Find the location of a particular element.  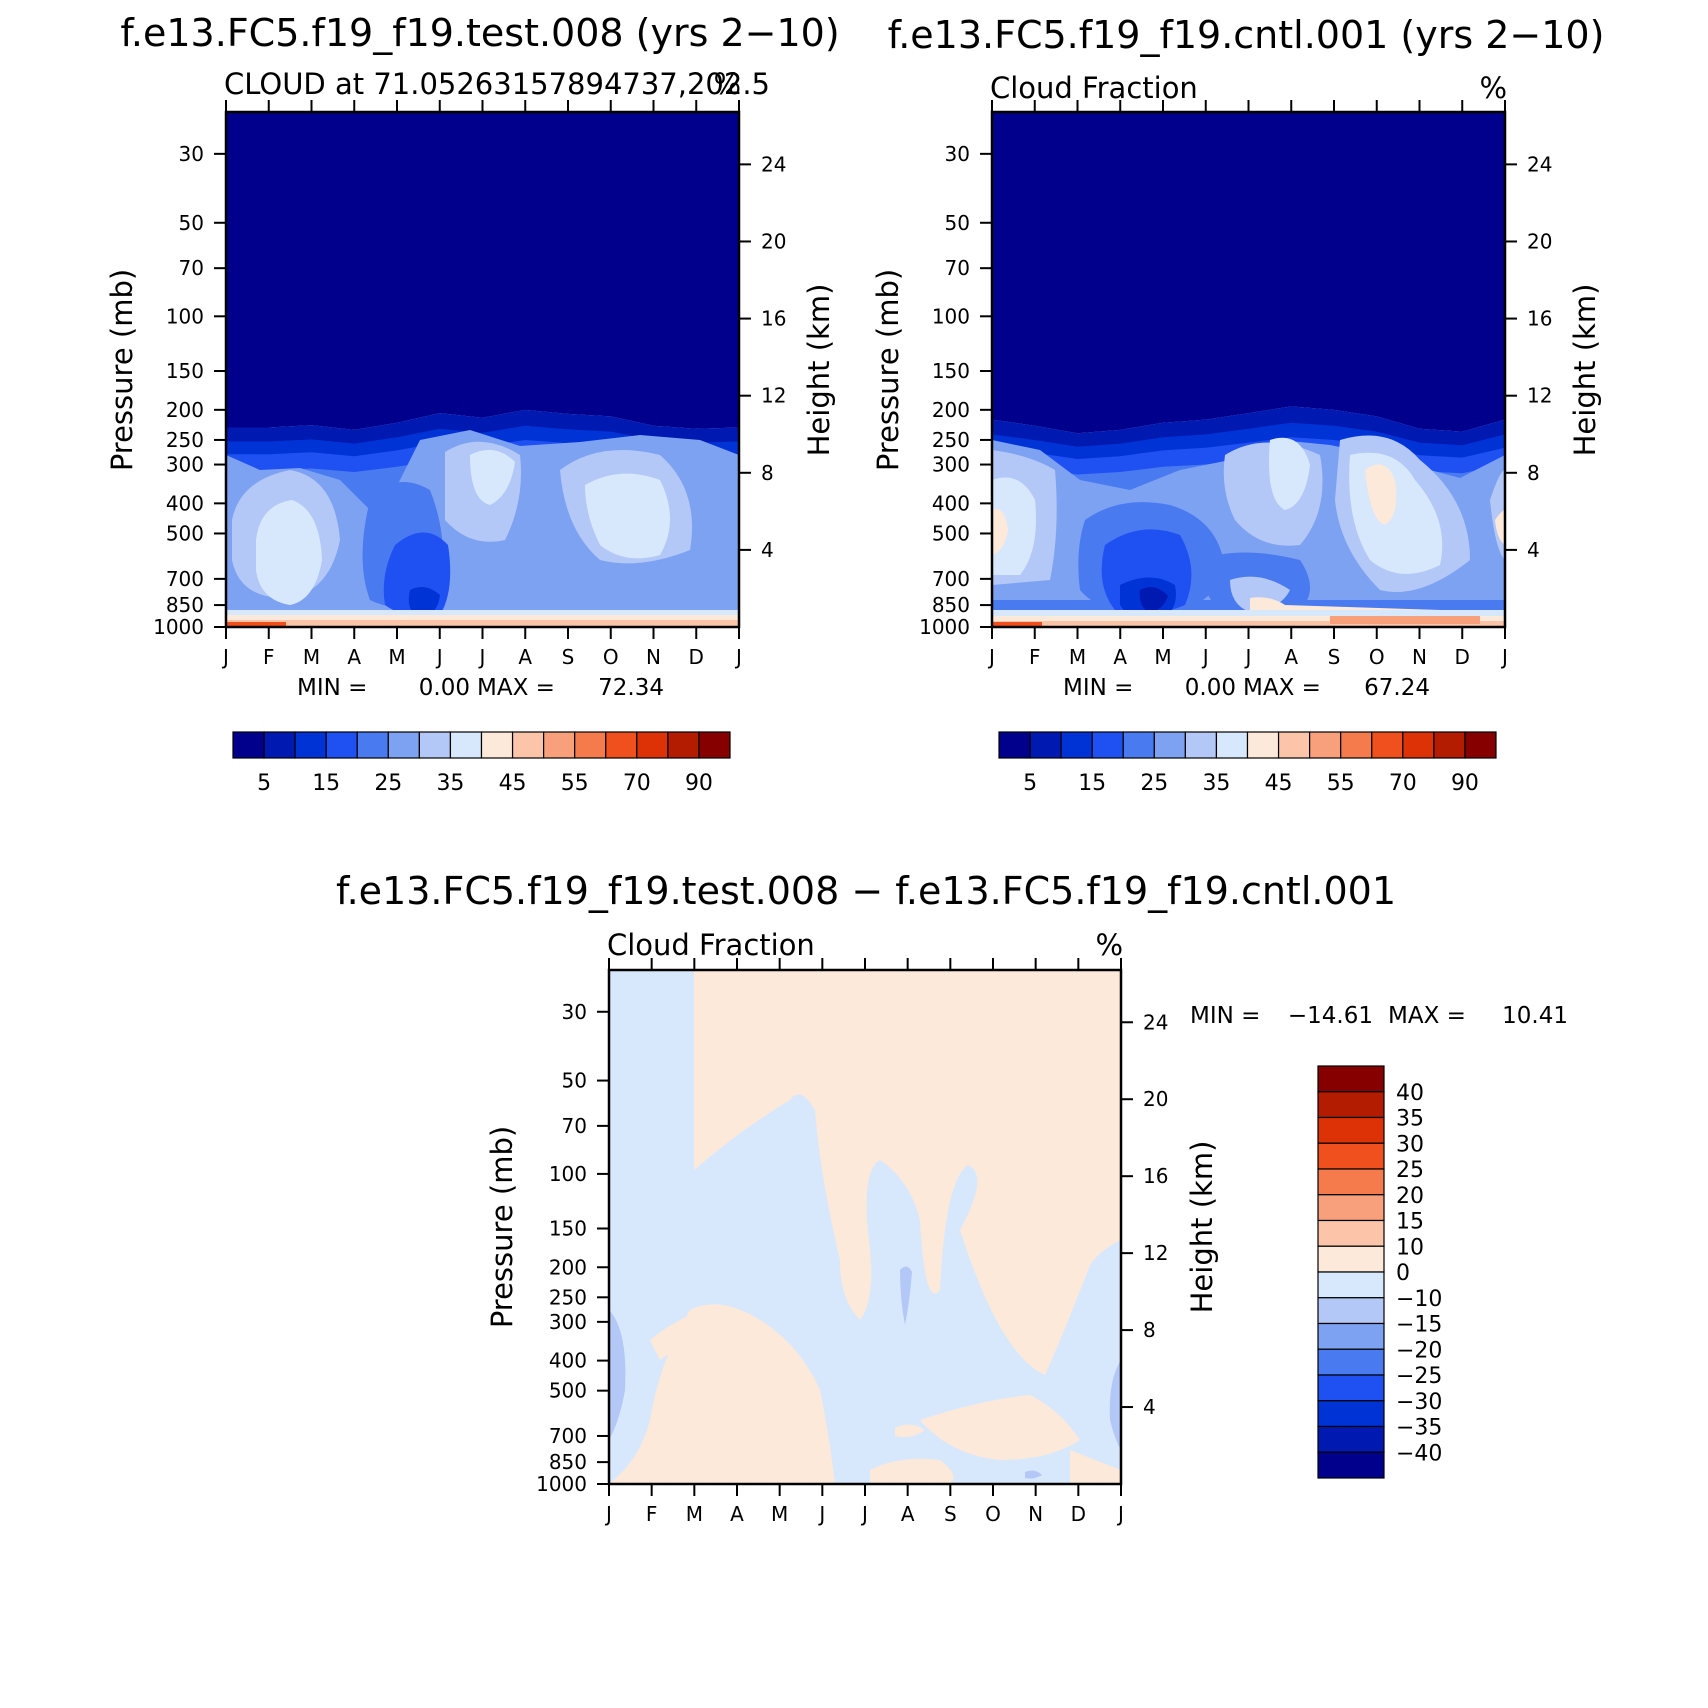

panel-test-height-ticks: 24 20 16 12 8 4 is located at coordinates (762, 357).